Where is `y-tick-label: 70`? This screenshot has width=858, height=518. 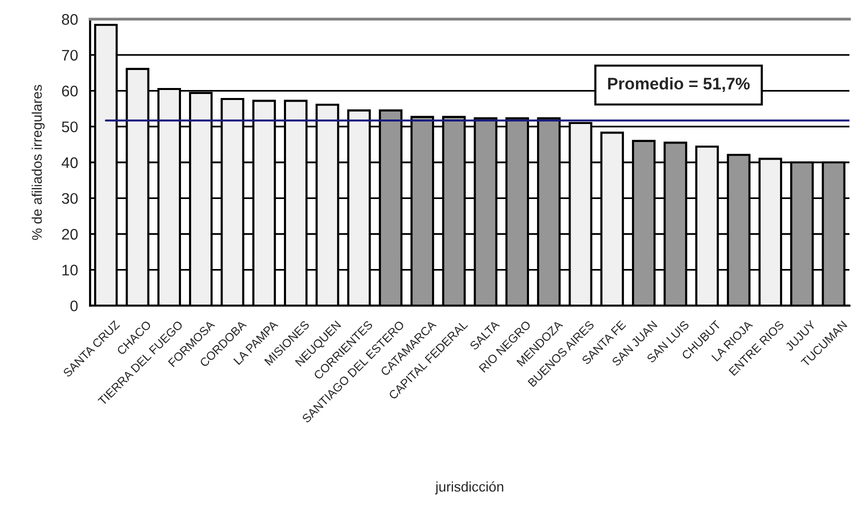 y-tick-label: 70 is located at coordinates (70, 55).